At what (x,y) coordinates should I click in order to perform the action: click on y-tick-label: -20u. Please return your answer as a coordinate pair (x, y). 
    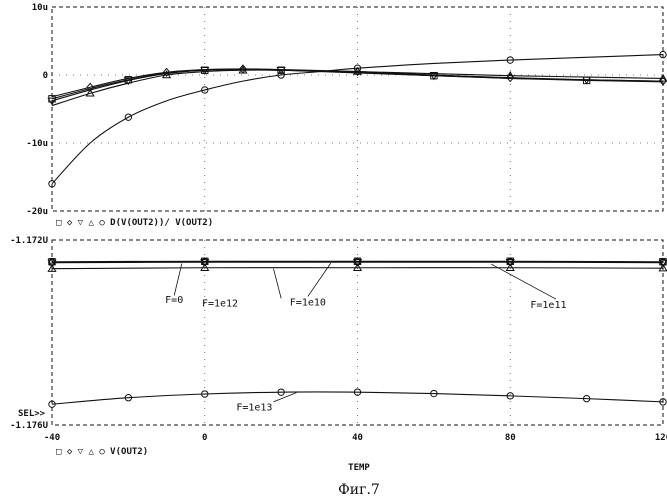
    Looking at the image, I should click on (37, 212).